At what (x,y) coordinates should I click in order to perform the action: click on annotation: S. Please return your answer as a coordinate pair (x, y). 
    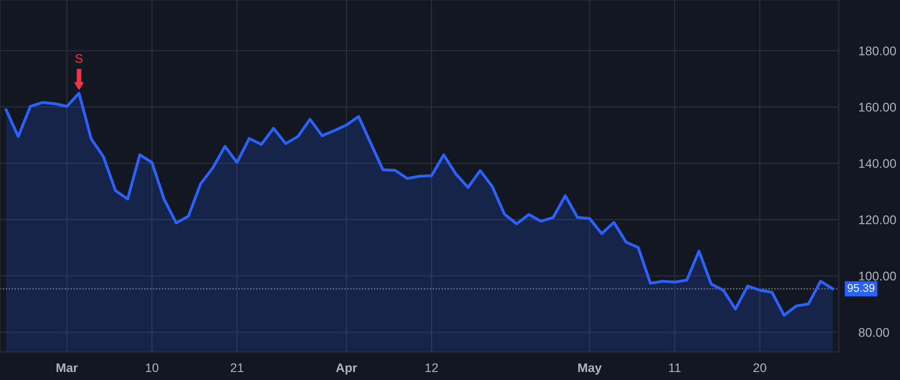
    Looking at the image, I should click on (79, 58).